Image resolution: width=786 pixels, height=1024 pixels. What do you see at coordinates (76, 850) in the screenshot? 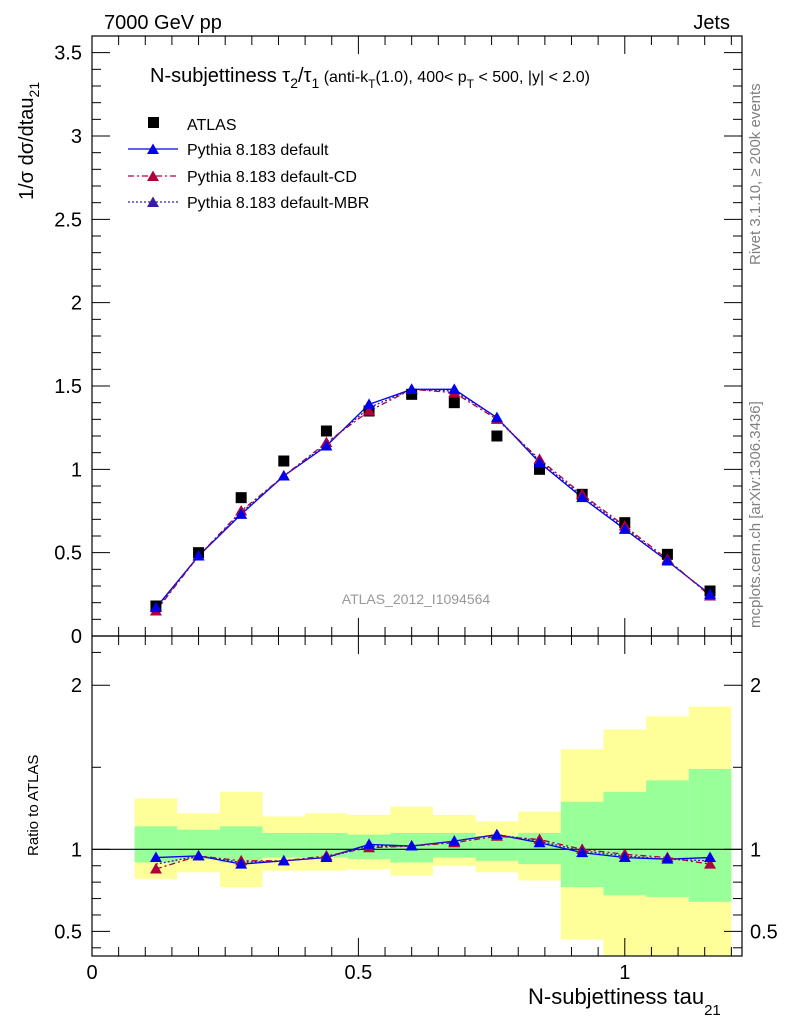
I see `ratio-y-tick-label: 1` at bounding box center [76, 850].